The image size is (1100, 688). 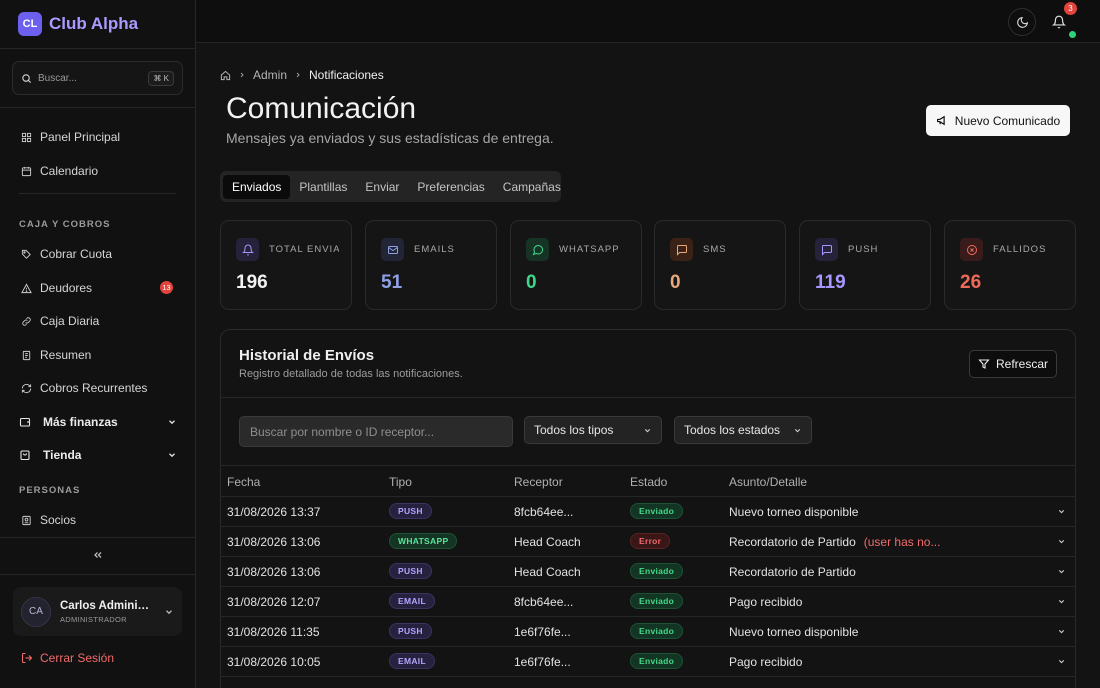 I want to click on sidebar-group-mas-finanzas: Más finanzas, so click(x=98, y=422).